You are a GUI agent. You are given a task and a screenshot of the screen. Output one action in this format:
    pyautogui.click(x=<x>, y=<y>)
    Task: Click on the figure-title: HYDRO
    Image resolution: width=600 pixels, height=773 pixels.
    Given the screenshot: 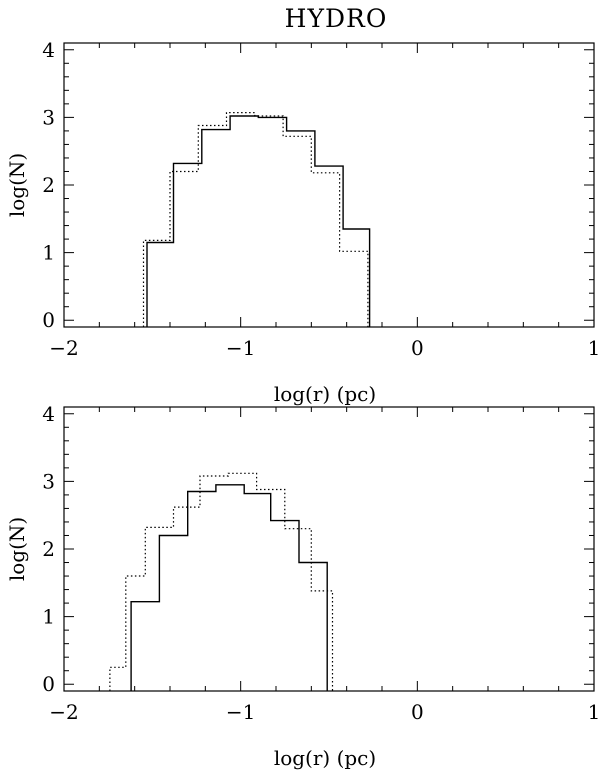 What is the action you would take?
    pyautogui.click(x=336, y=18)
    